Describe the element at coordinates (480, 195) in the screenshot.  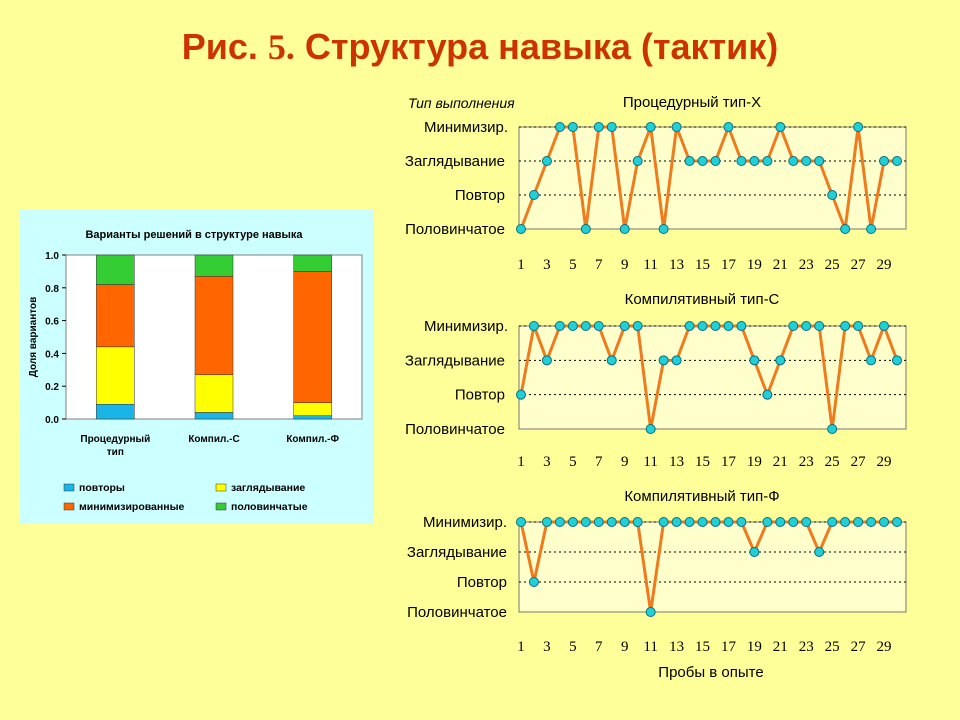
I see `line-y-category-label: Повтор` at that location.